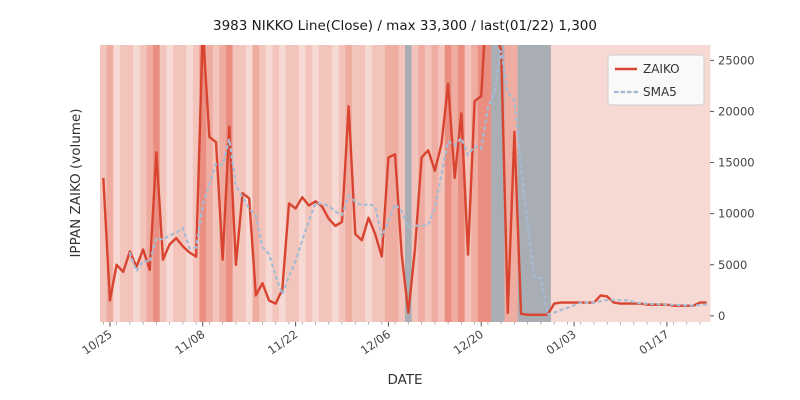 The image size is (800, 400). Describe the element at coordinates (661, 69) in the screenshot. I see `legend-zaiko-label: ZAIKO` at that location.